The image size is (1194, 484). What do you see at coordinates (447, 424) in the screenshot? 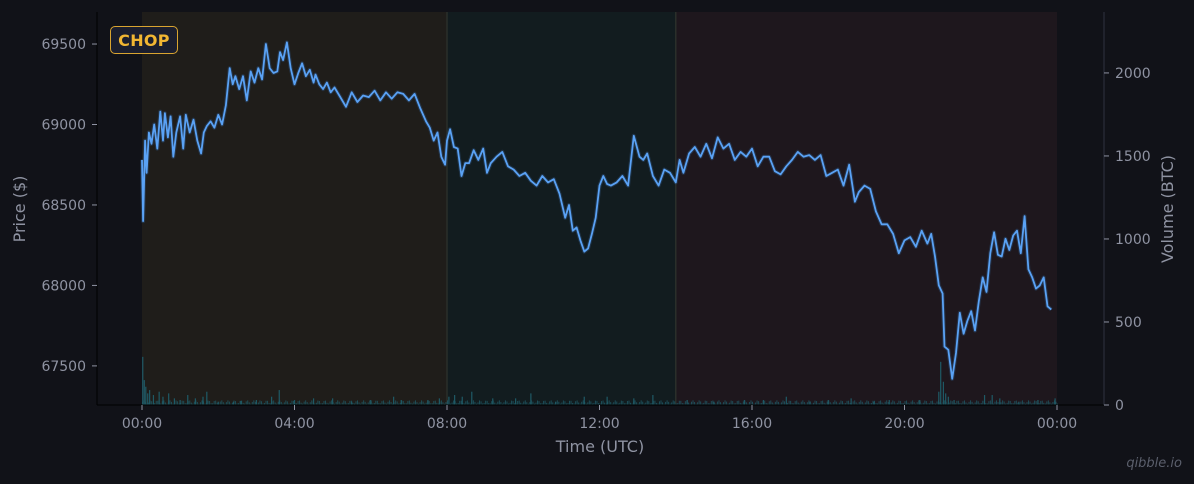
I see `time-tick-label: 08:00` at bounding box center [447, 424].